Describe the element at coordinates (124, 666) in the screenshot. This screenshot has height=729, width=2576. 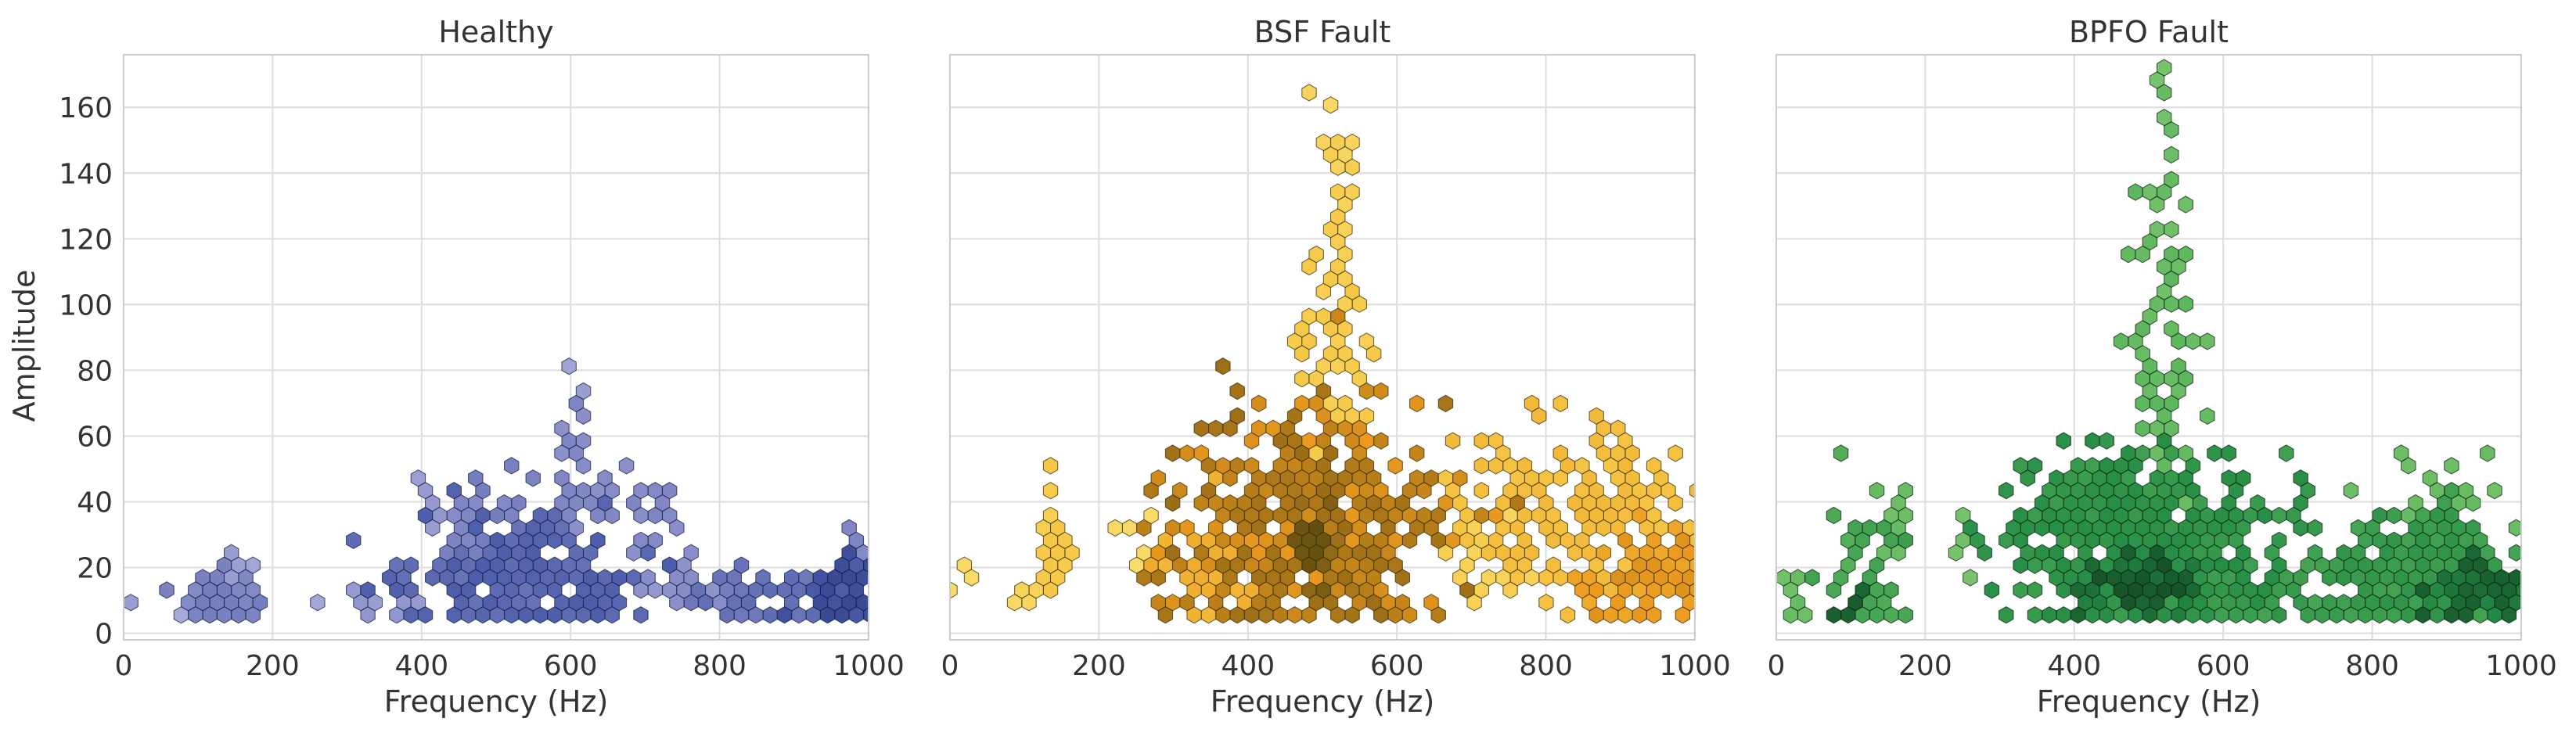
I see `x-tick-label: 0` at that location.